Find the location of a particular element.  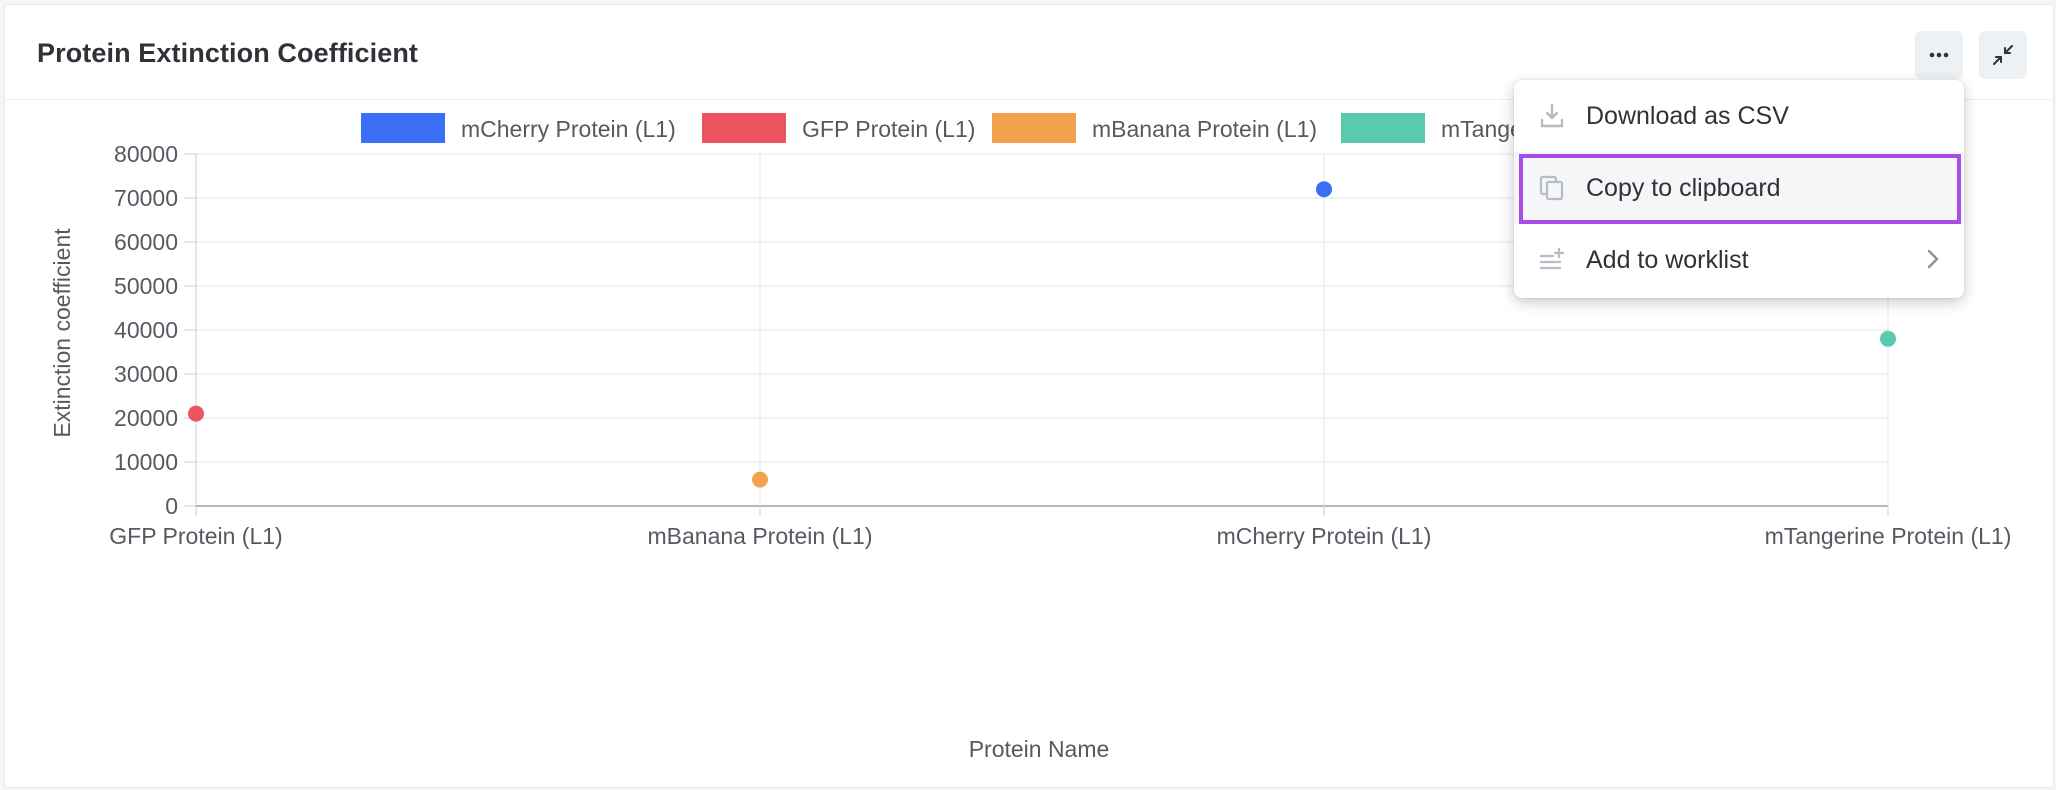

x-tick-label: mBanana Protein (L1) is located at coordinates (759, 536).